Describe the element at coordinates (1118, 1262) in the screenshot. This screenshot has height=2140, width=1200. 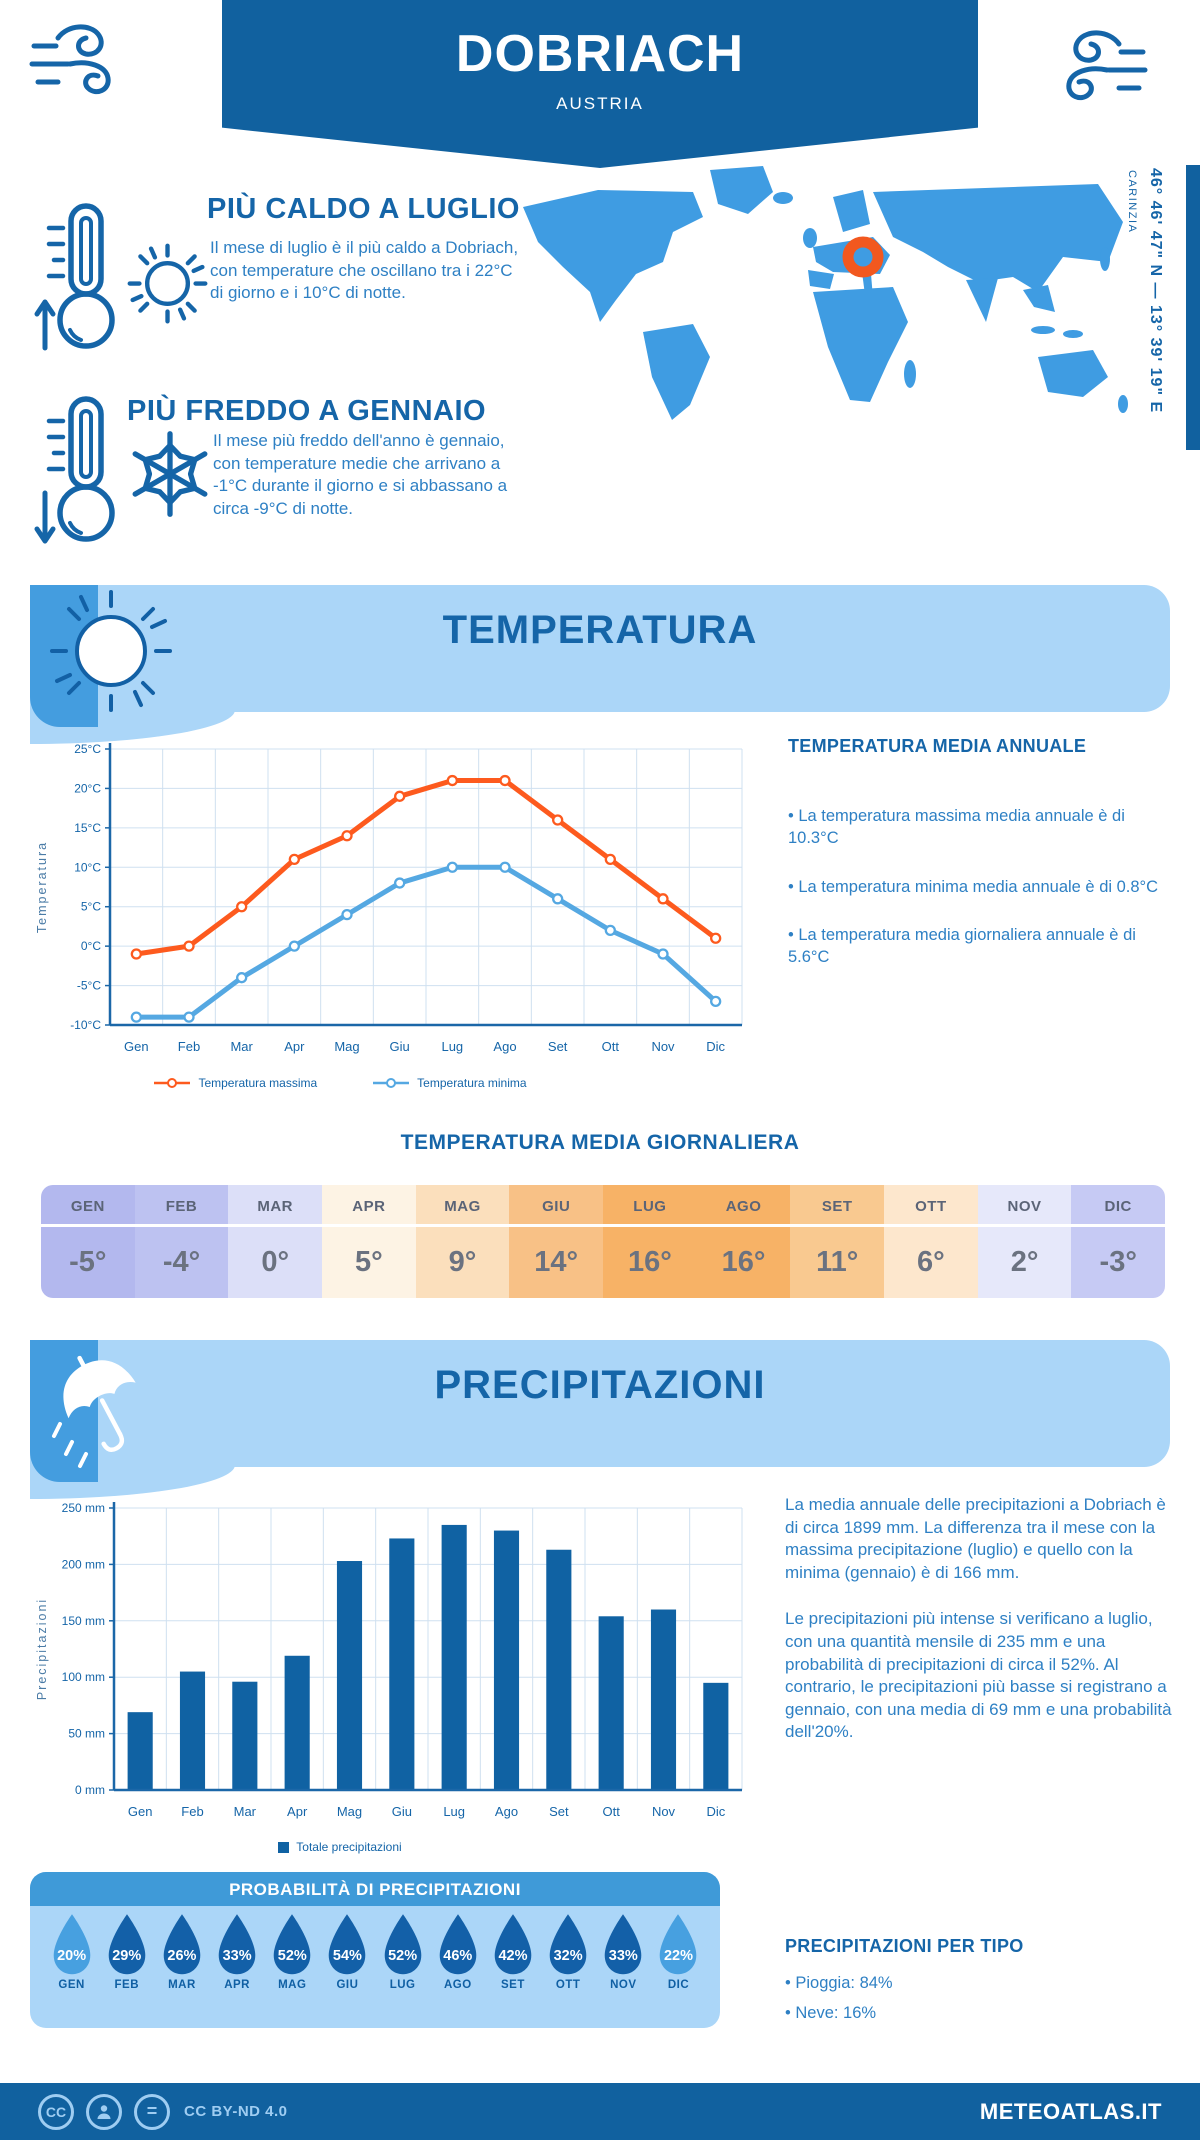
I see `temp-table-value: -3°` at that location.